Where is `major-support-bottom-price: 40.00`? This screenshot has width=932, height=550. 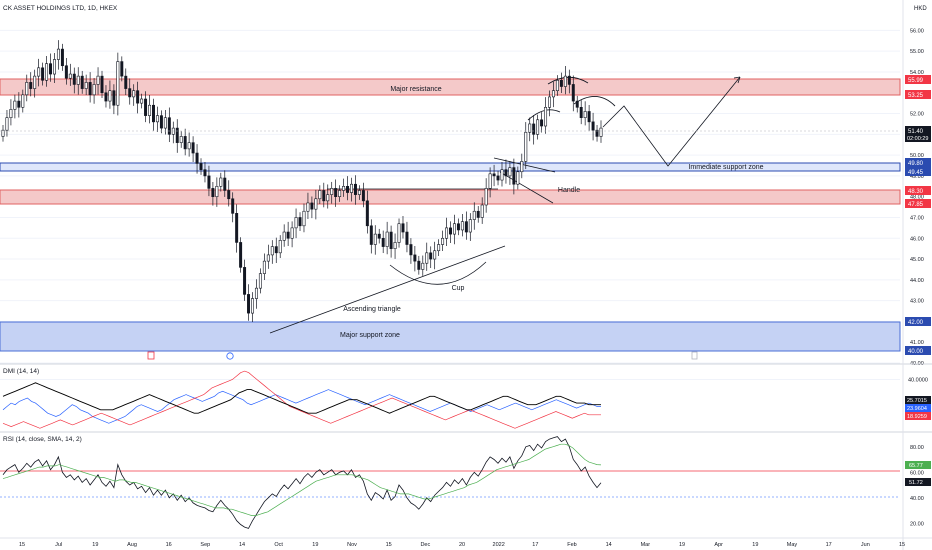 major-support-bottom-price: 40.00 is located at coordinates (916, 352).